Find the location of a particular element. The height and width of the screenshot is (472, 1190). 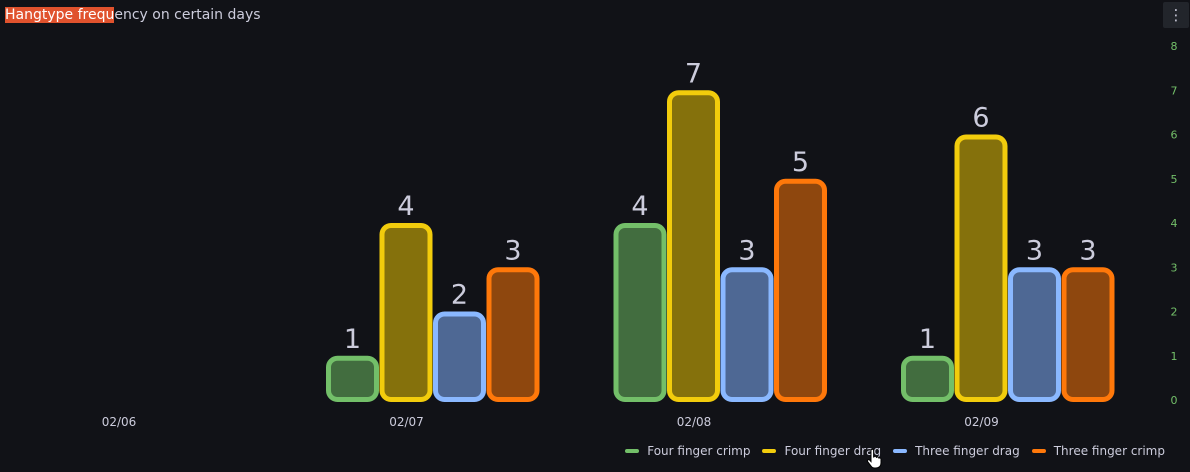

bar-value-label: 7 is located at coordinates (693, 73).